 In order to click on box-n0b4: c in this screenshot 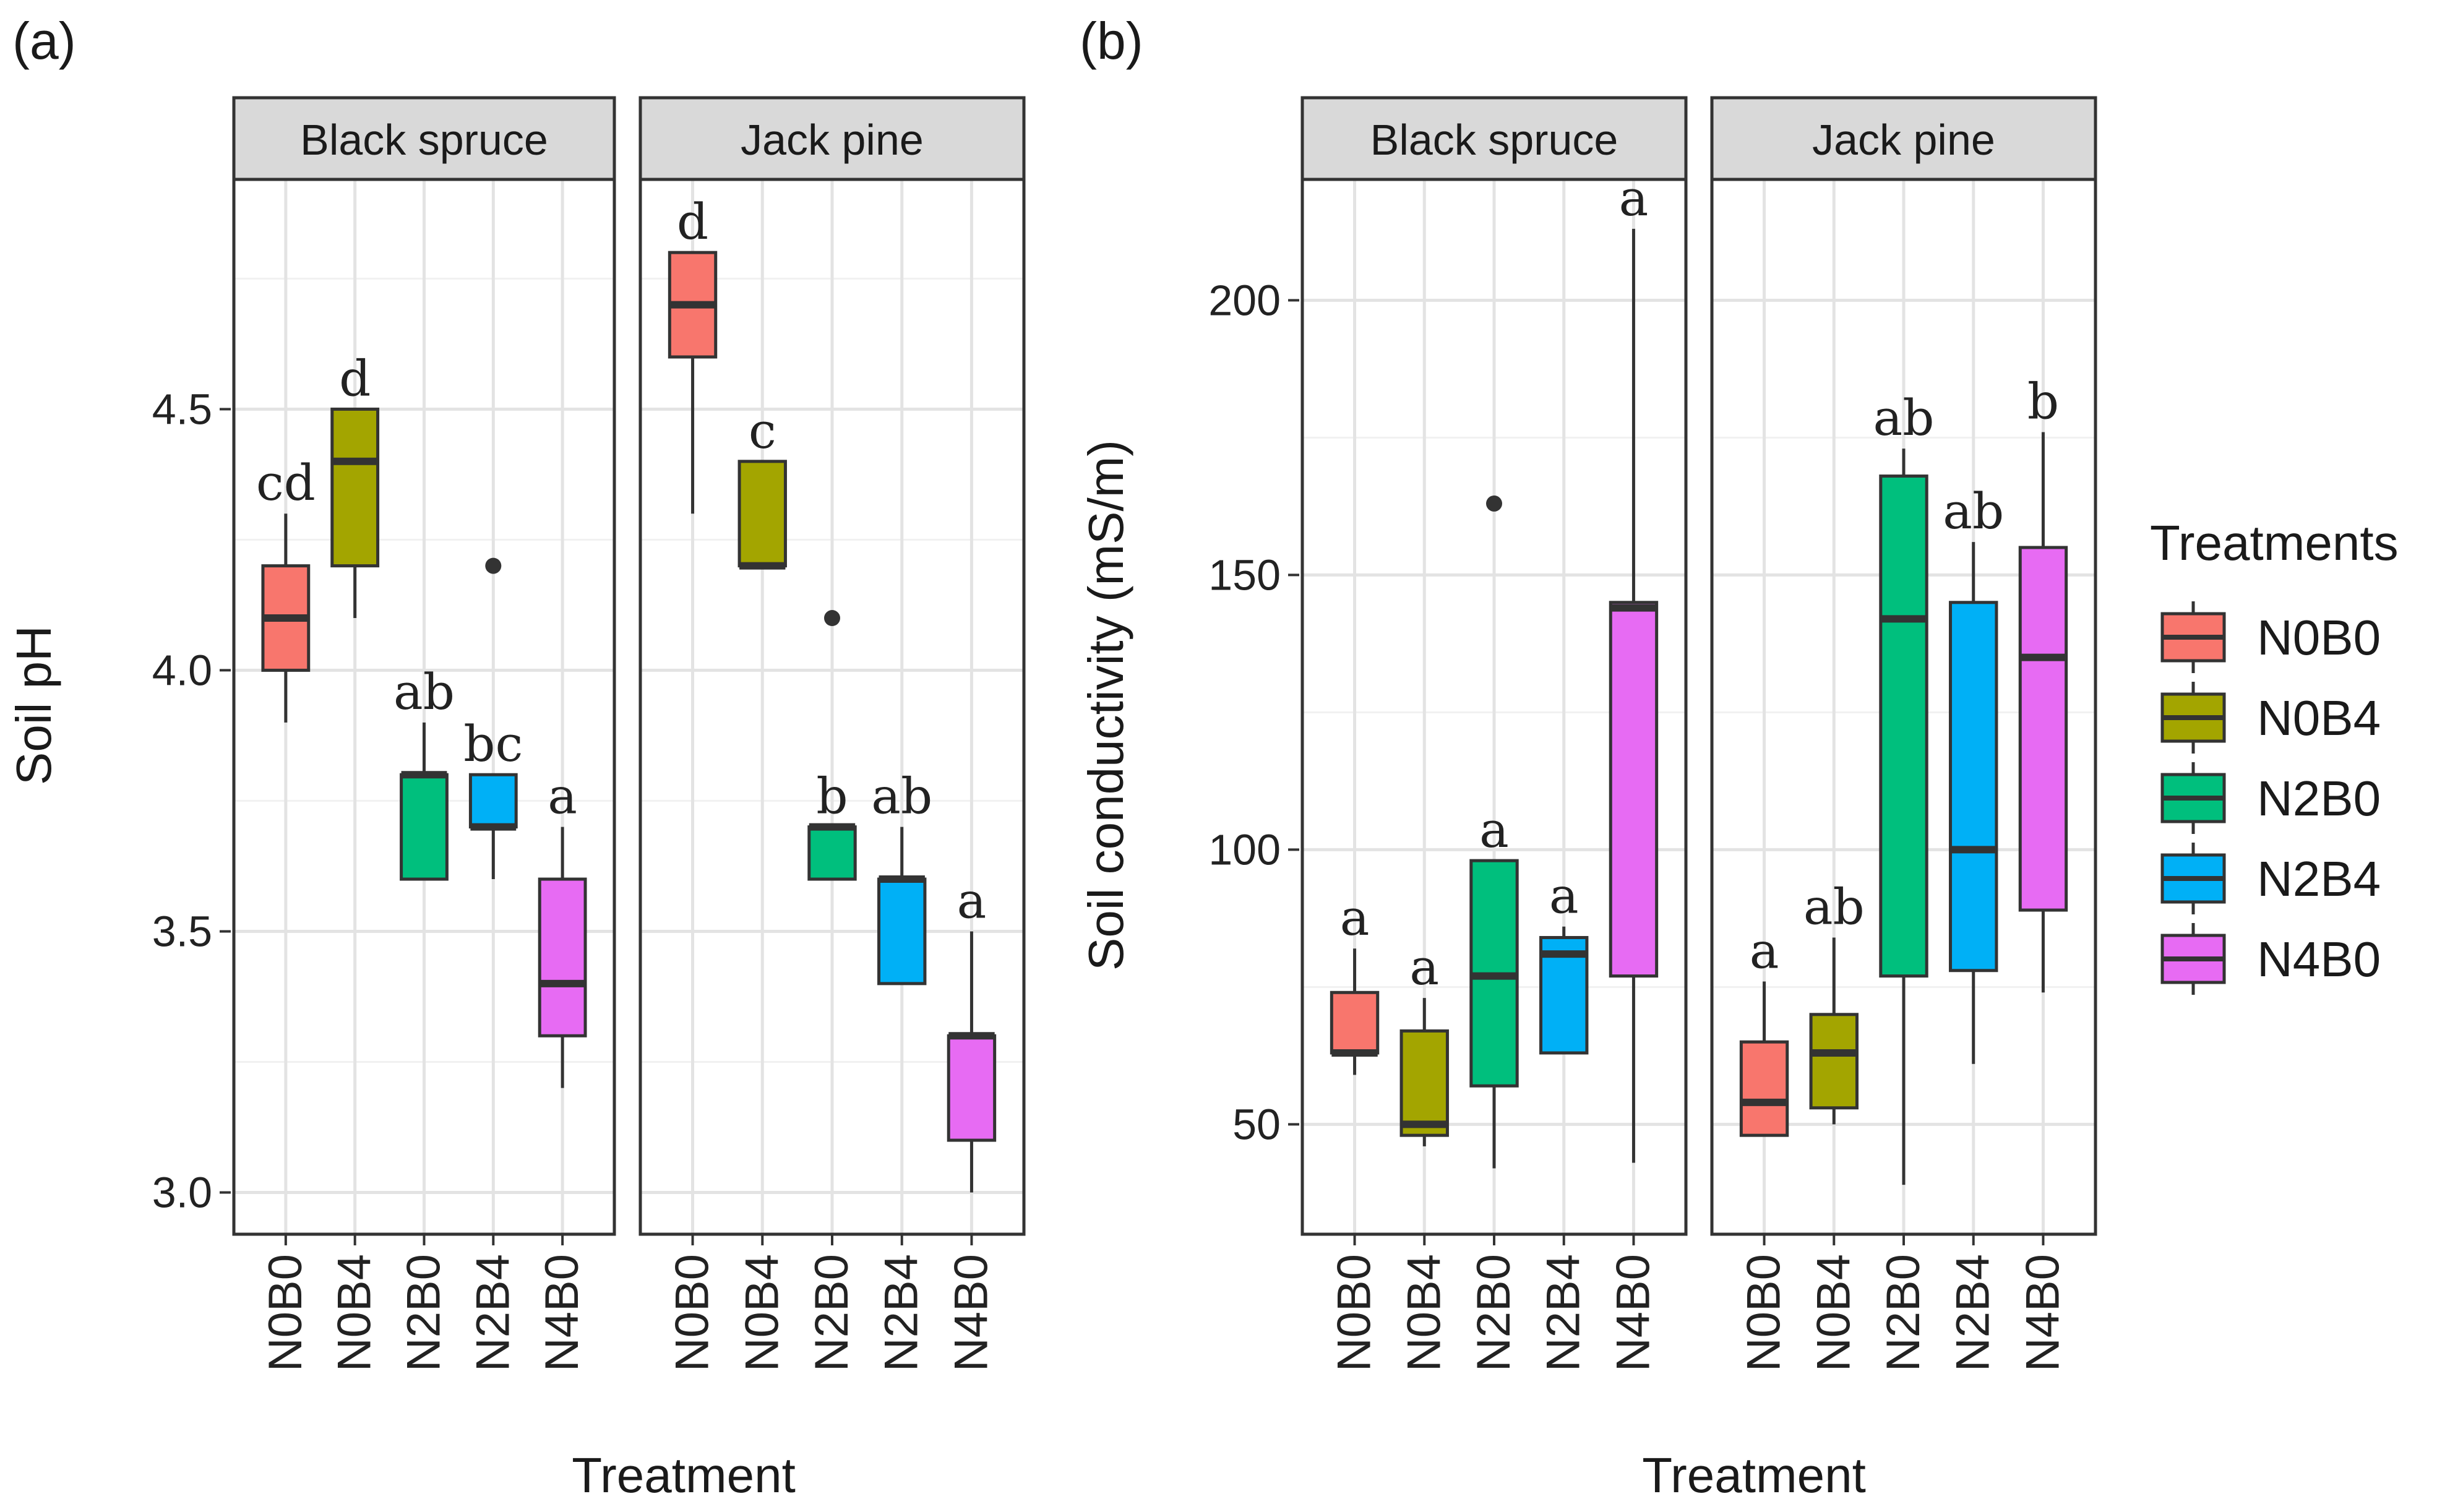, I will do `click(762, 486)`.